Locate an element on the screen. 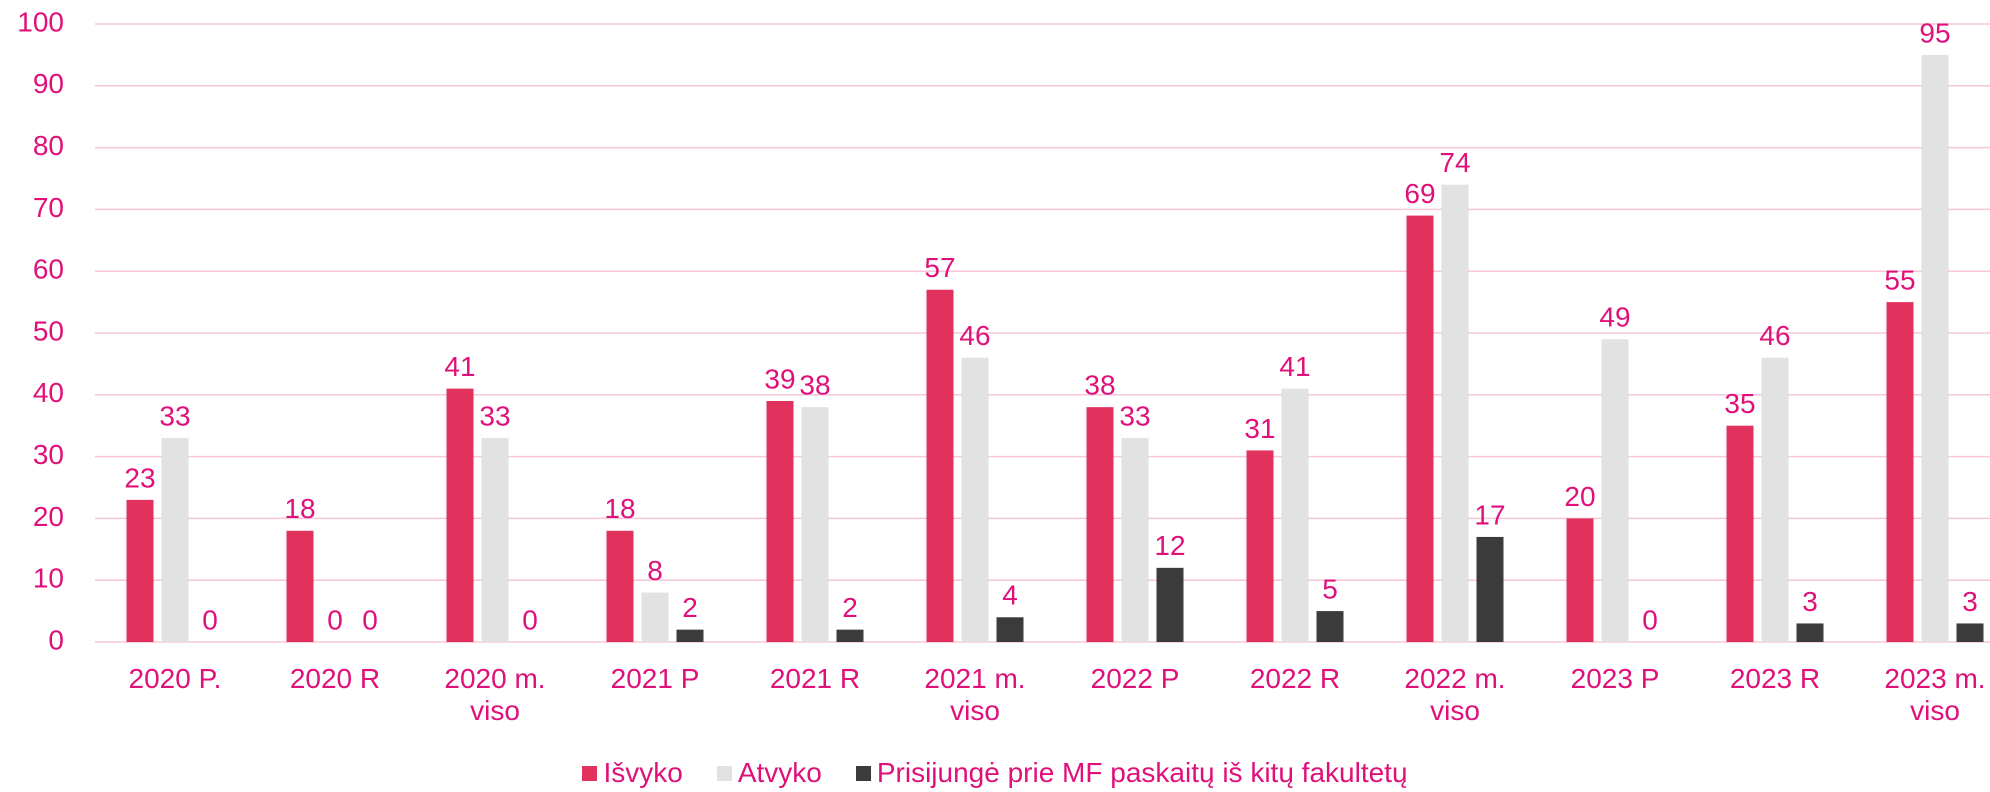 This screenshot has width=1990, height=792. x-tick-label: 2021 m. viso is located at coordinates (975, 694).